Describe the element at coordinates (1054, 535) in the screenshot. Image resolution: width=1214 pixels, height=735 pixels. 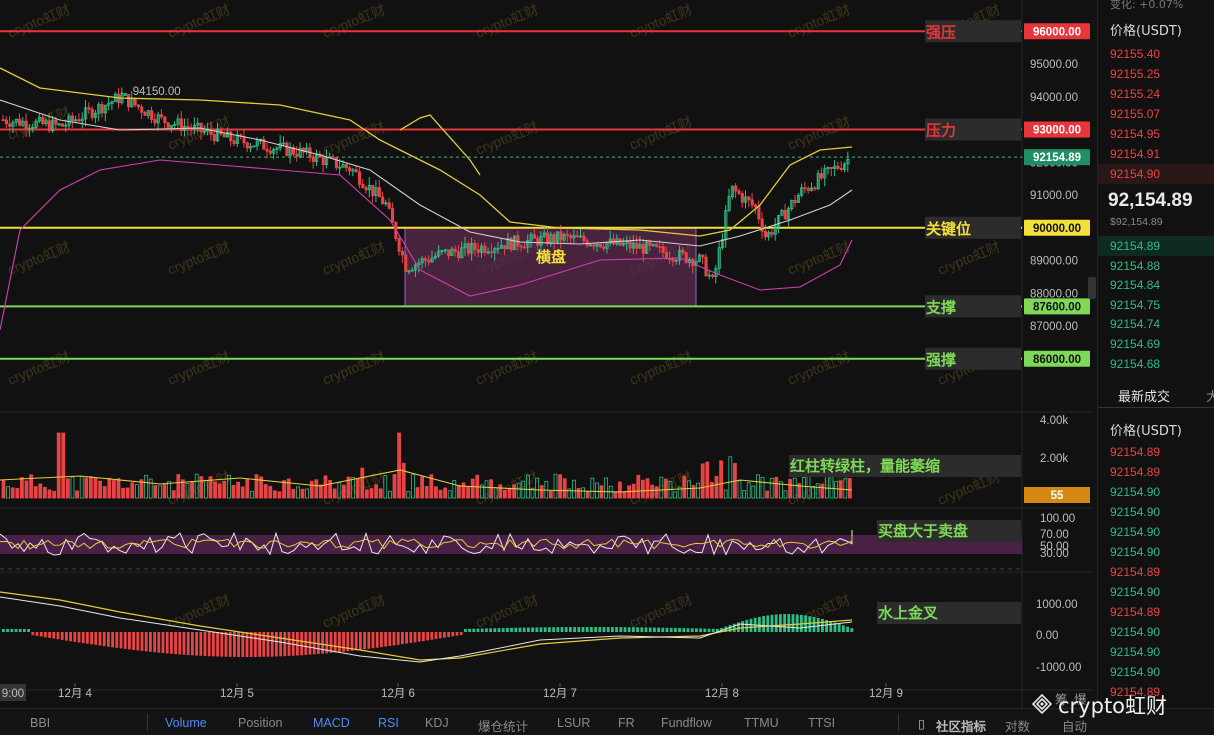
I see `rsi-axis-tick: 70.00` at that location.